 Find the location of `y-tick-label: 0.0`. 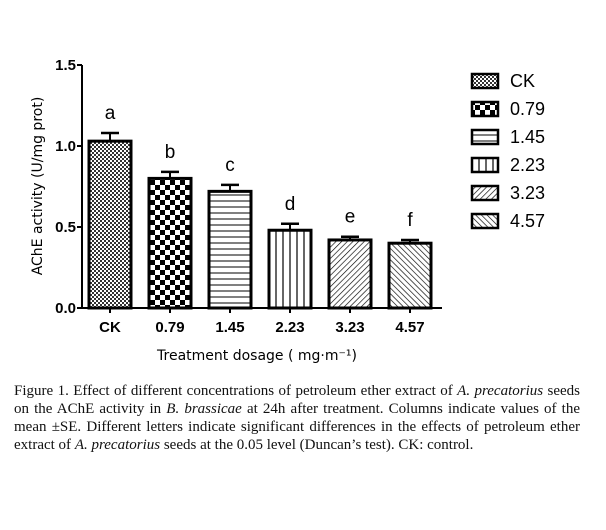

y-tick-label: 0.0 is located at coordinates (65, 308).